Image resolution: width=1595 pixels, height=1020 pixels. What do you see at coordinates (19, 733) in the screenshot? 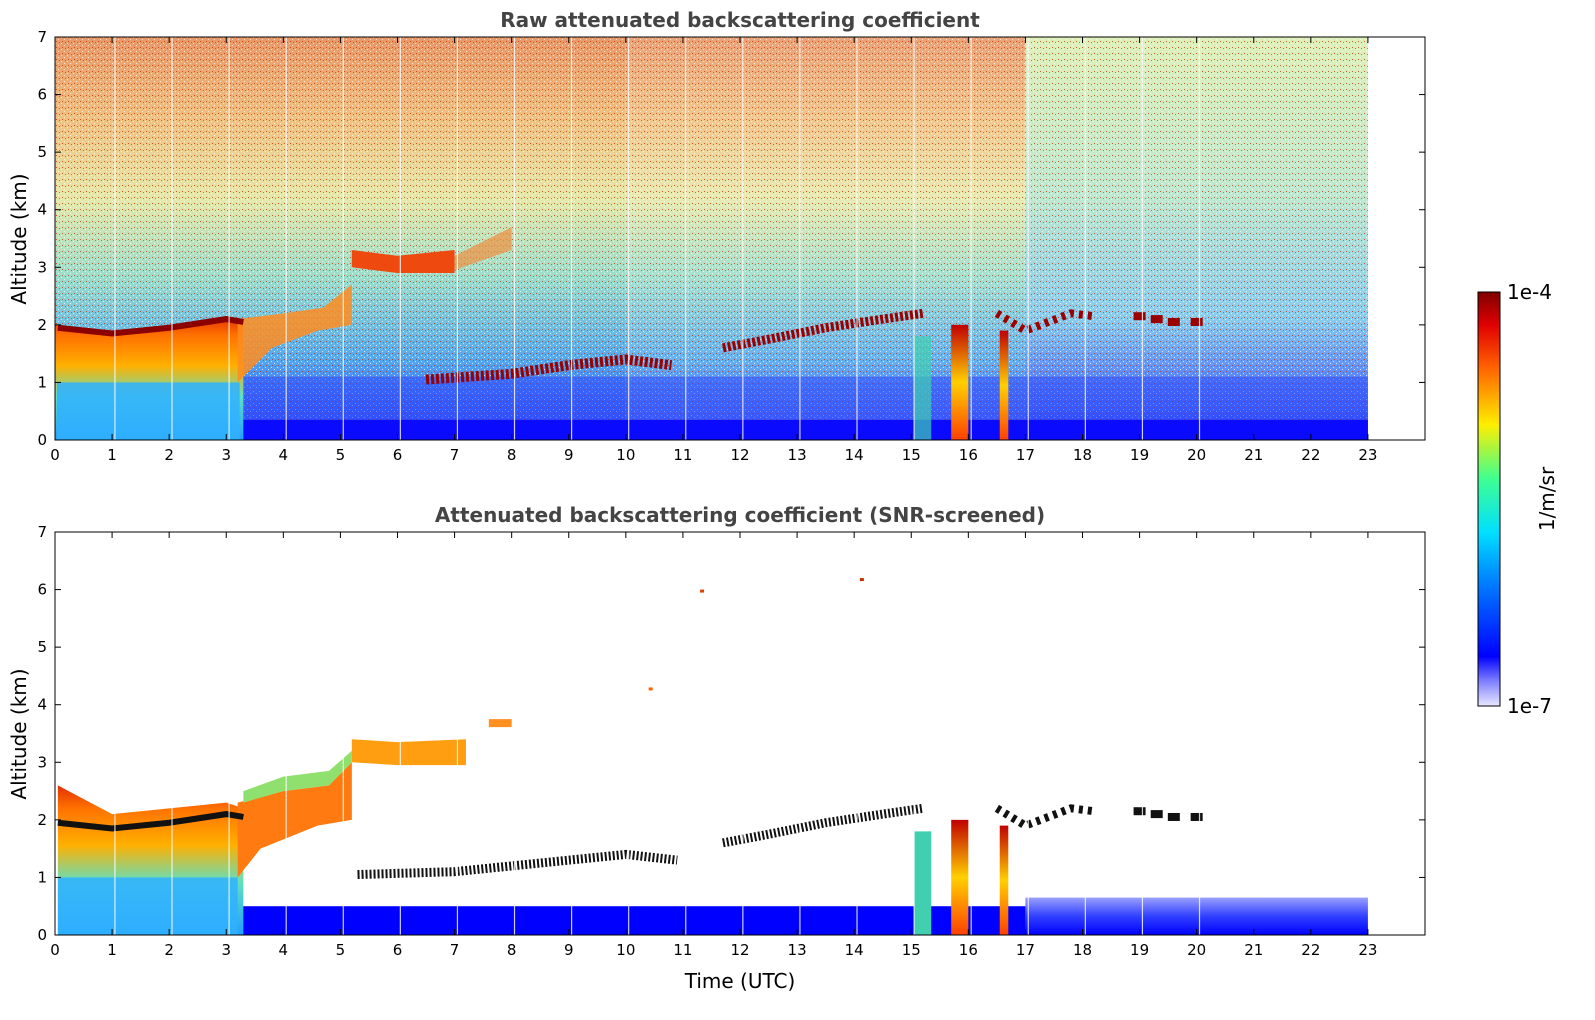
I see `panel-snr-ylabel: Altitude (km)` at bounding box center [19, 733].